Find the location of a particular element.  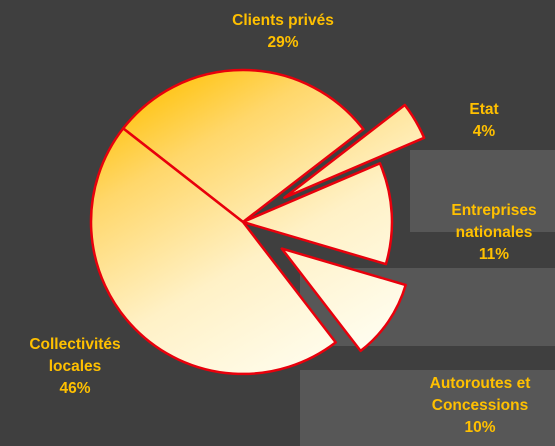

pie-slice-autoroutes-et-concessions is located at coordinates (343, 300).